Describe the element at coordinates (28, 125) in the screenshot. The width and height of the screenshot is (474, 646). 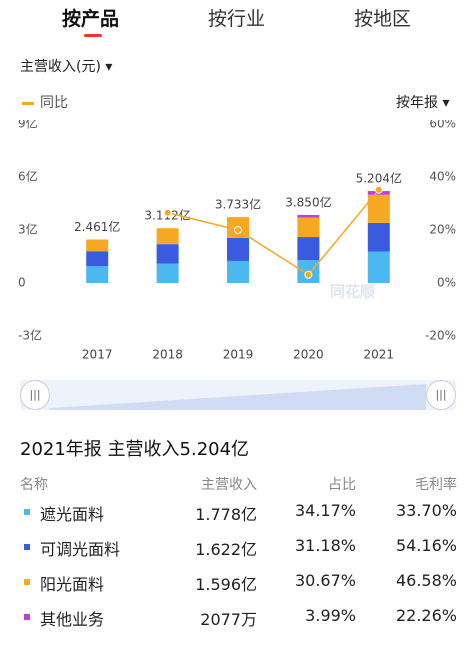
I see `y-tick-label: 9亿` at that location.